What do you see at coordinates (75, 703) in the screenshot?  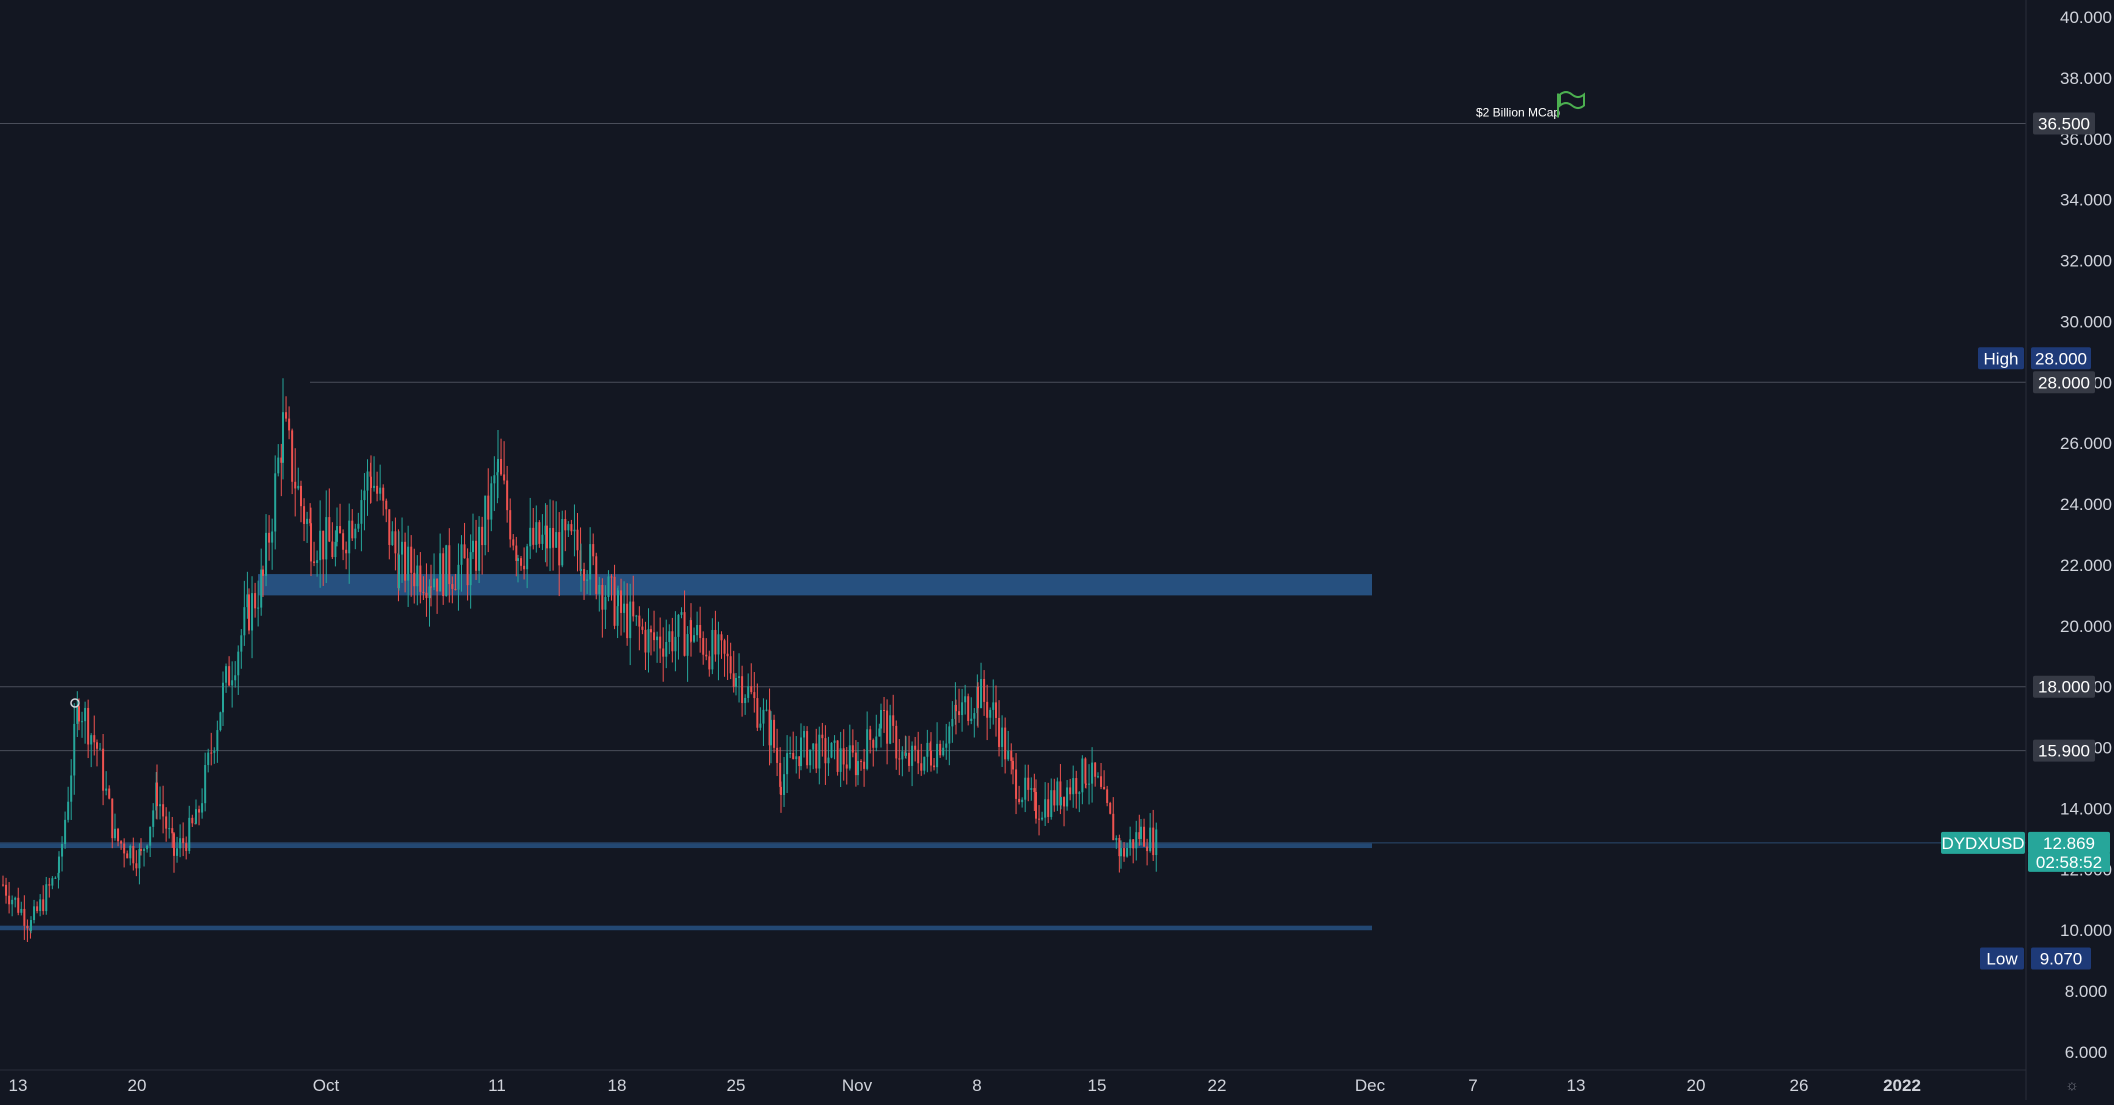 I see `alert-clock-icon` at bounding box center [75, 703].